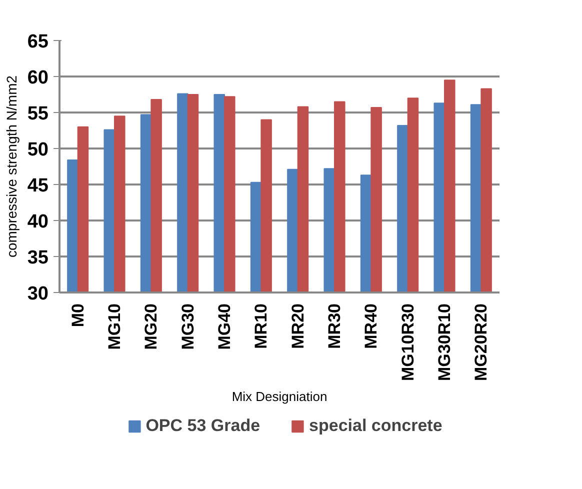  What do you see at coordinates (114, 326) in the screenshot?
I see `x-tick-label: MG10` at bounding box center [114, 326].